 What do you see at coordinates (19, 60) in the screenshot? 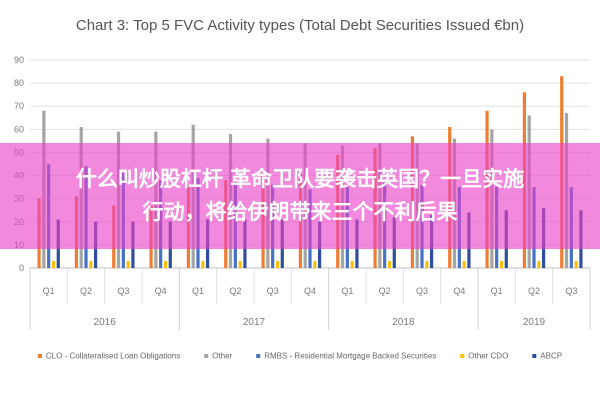
I see `y-tick-label: 90` at bounding box center [19, 60].